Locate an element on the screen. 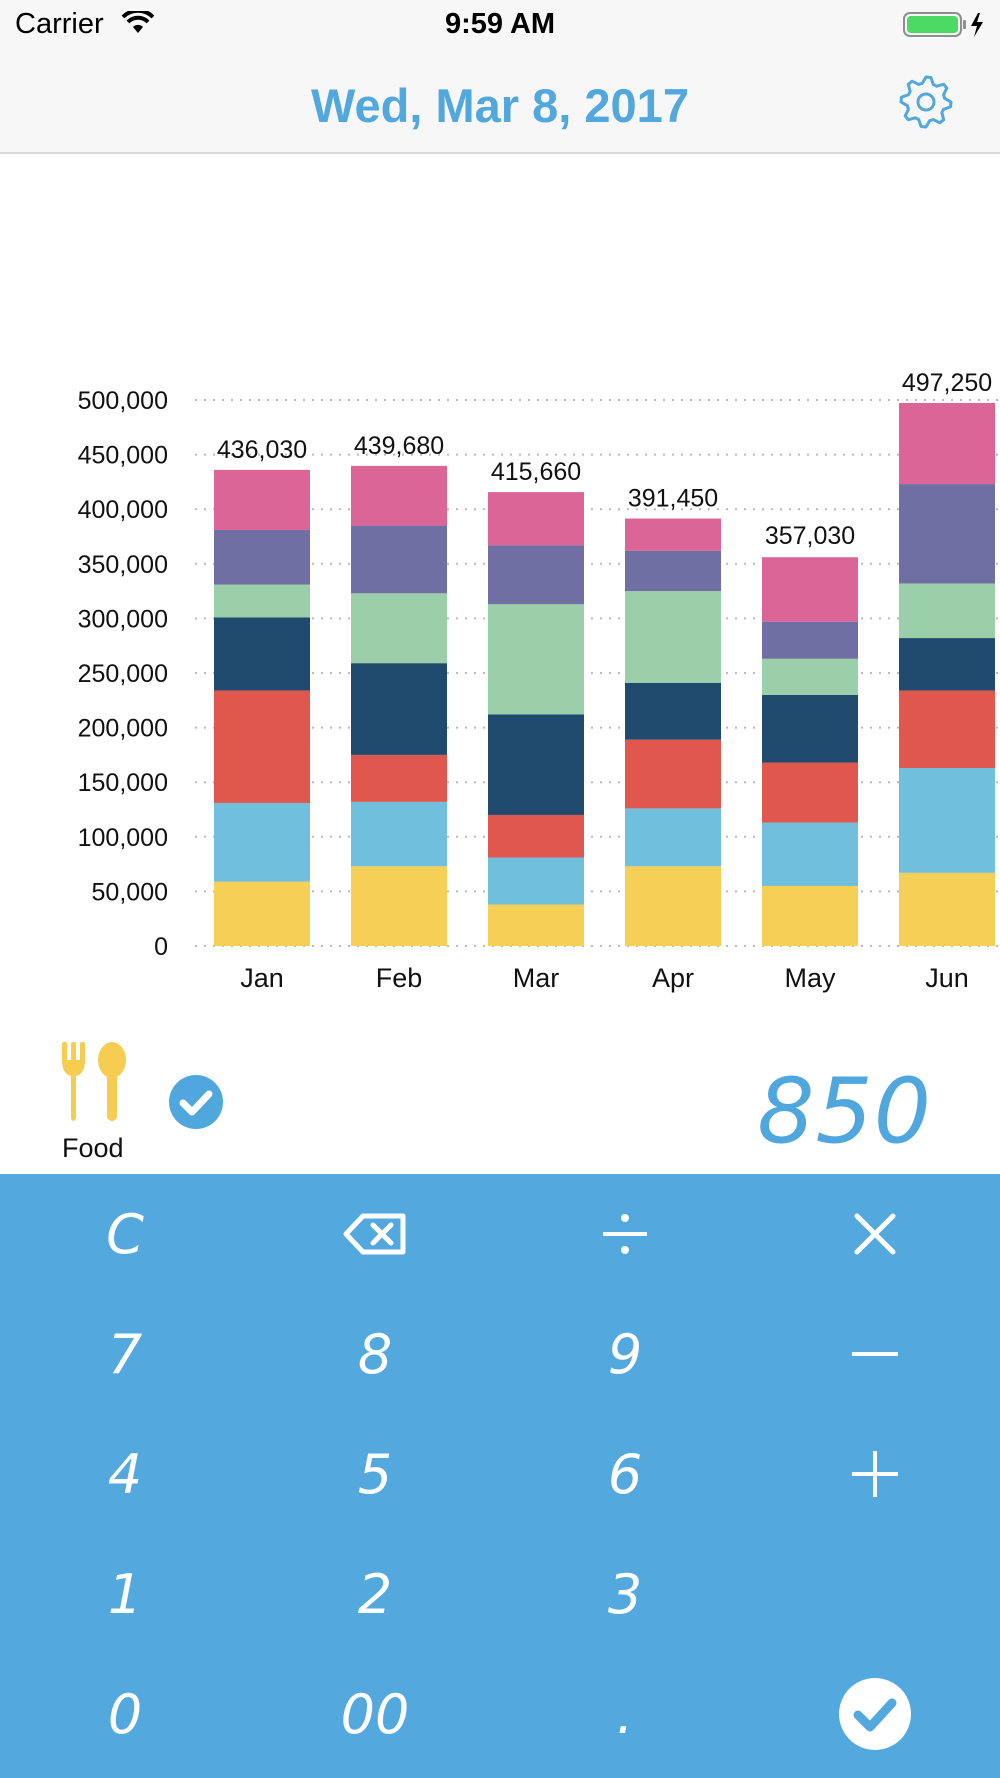  y-tick-label: 200,000 is located at coordinates (123, 729).